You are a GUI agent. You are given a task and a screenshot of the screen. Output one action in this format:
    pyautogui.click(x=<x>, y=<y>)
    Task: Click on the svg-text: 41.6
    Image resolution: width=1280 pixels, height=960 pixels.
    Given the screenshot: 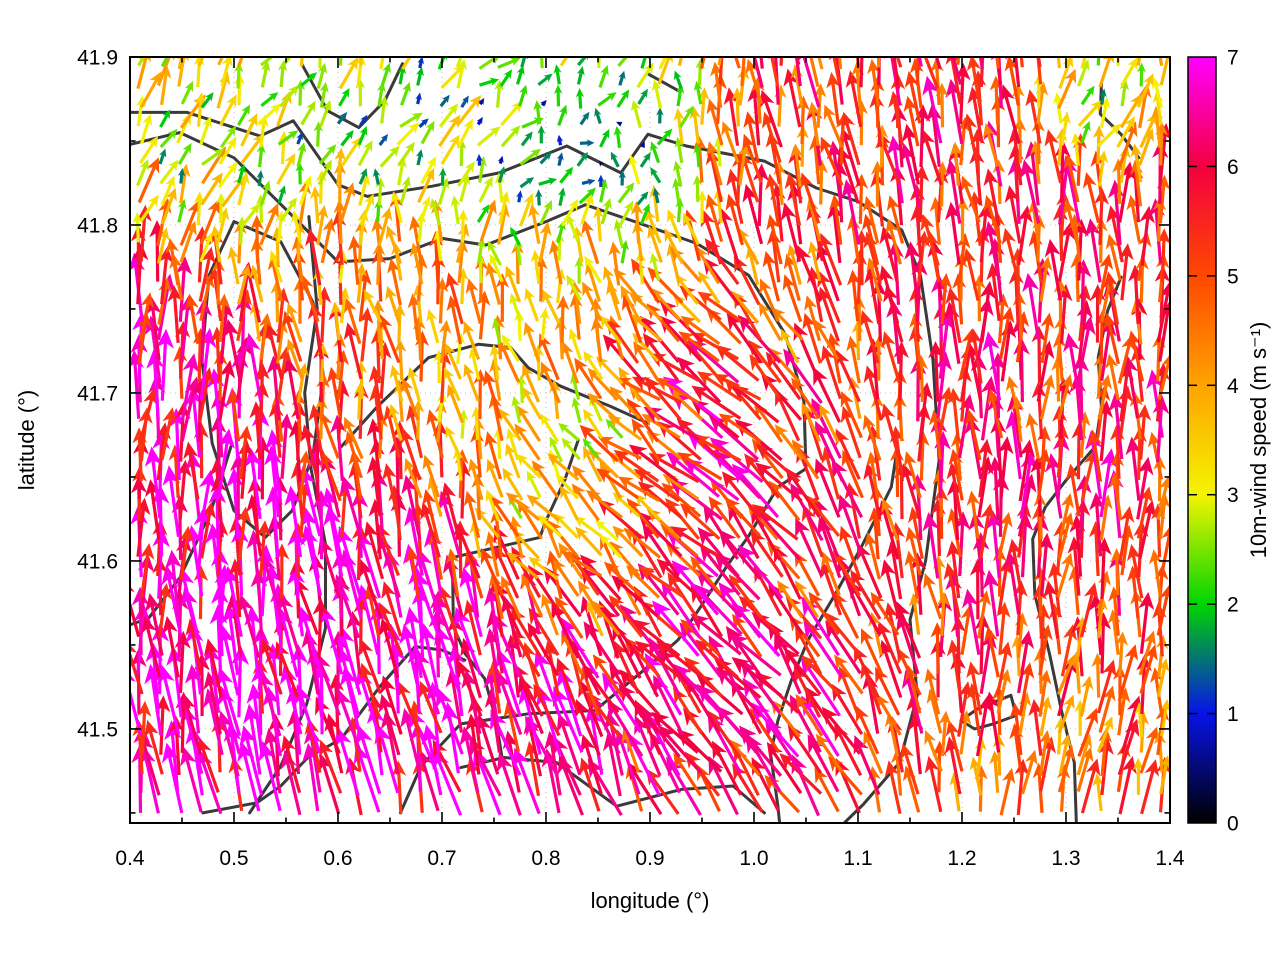 What is the action you would take?
    pyautogui.click(x=97, y=561)
    